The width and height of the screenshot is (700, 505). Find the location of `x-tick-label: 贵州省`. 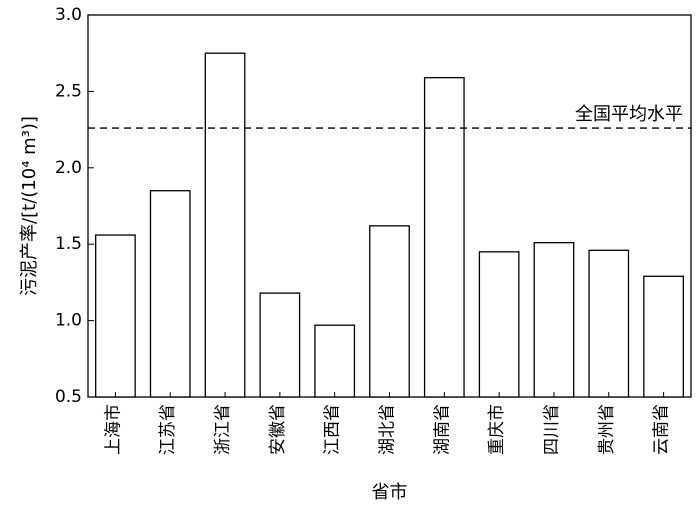

x-tick-label: 贵州省 is located at coordinates (607, 429).